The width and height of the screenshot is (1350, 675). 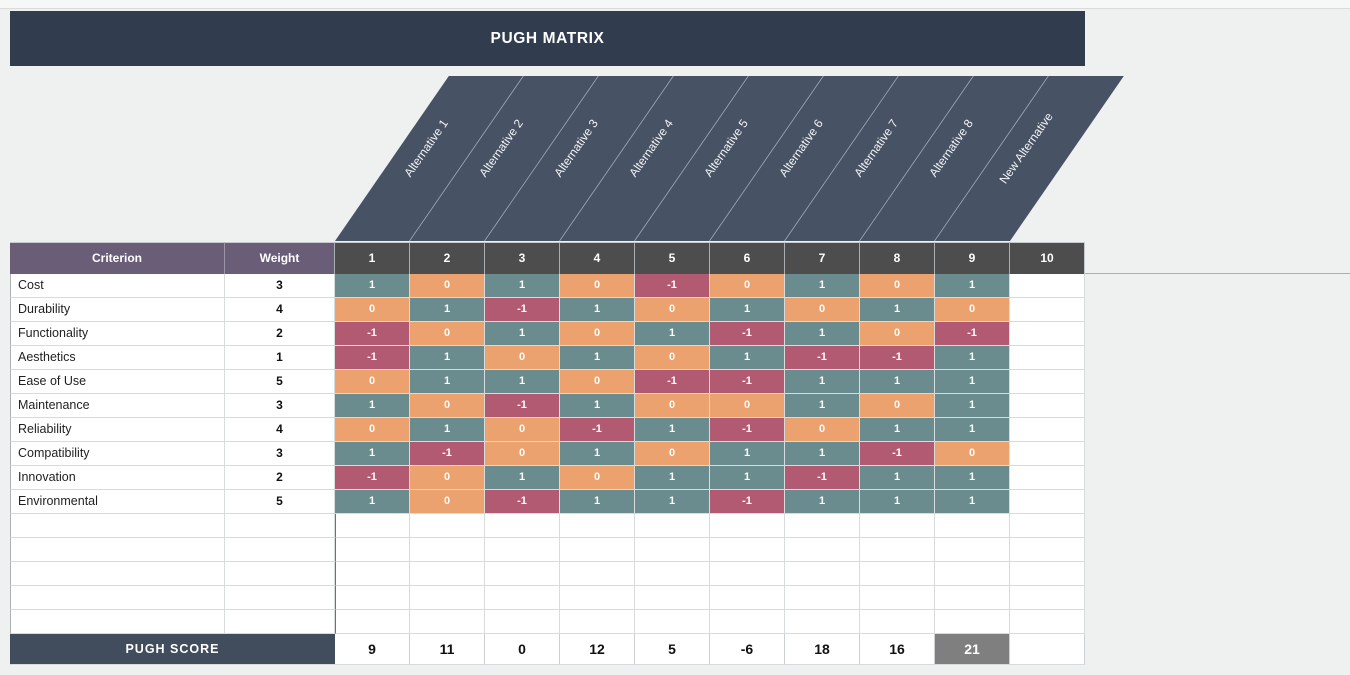 What do you see at coordinates (117, 478) in the screenshot?
I see `criterion-cell: Innovation` at bounding box center [117, 478].